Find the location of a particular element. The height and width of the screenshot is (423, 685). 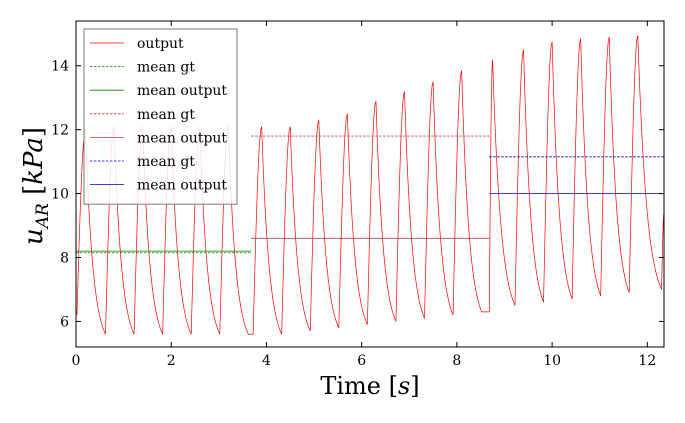

y-tick-label: 14 is located at coordinates (60, 67).